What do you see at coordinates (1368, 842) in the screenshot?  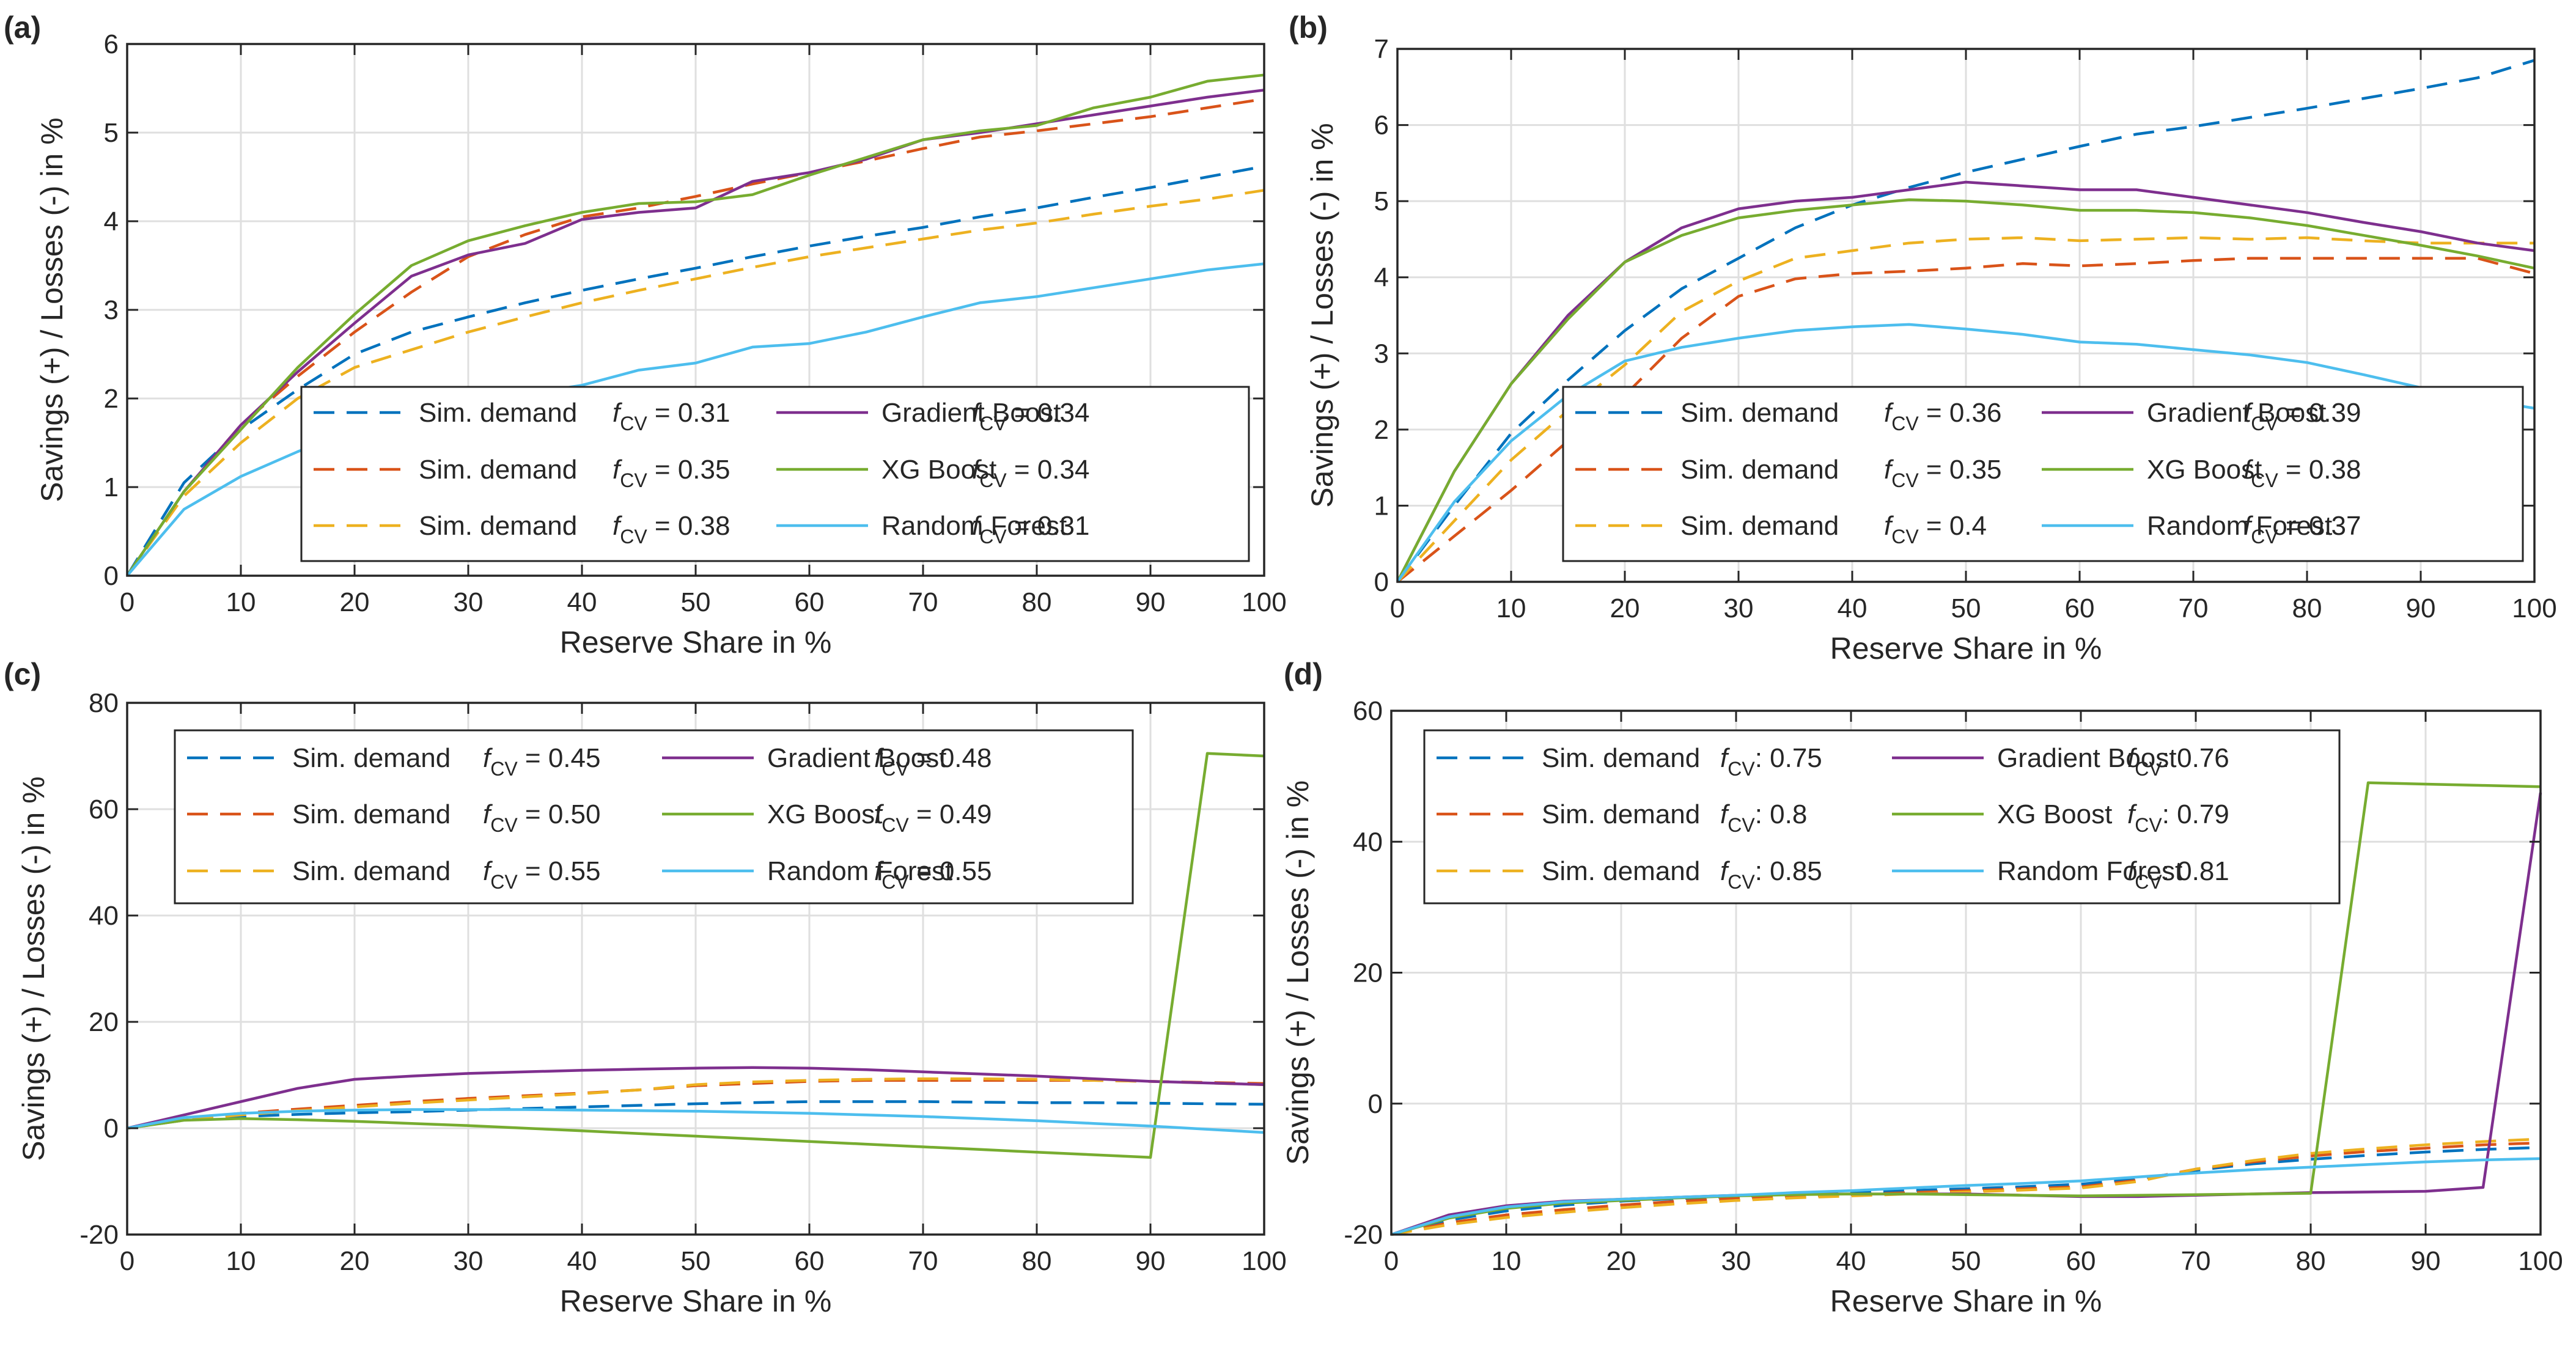 I see `y-tick-label: 40` at bounding box center [1368, 842].